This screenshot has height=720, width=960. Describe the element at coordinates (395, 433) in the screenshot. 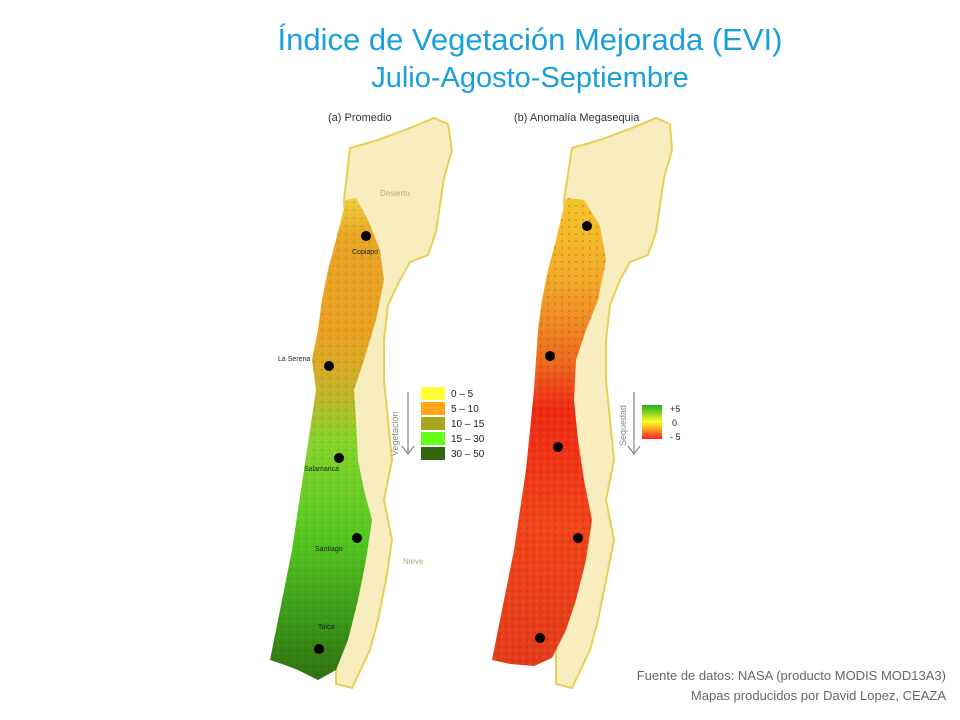

I see `legend-vegetation-axis-label: Vegetación` at that location.